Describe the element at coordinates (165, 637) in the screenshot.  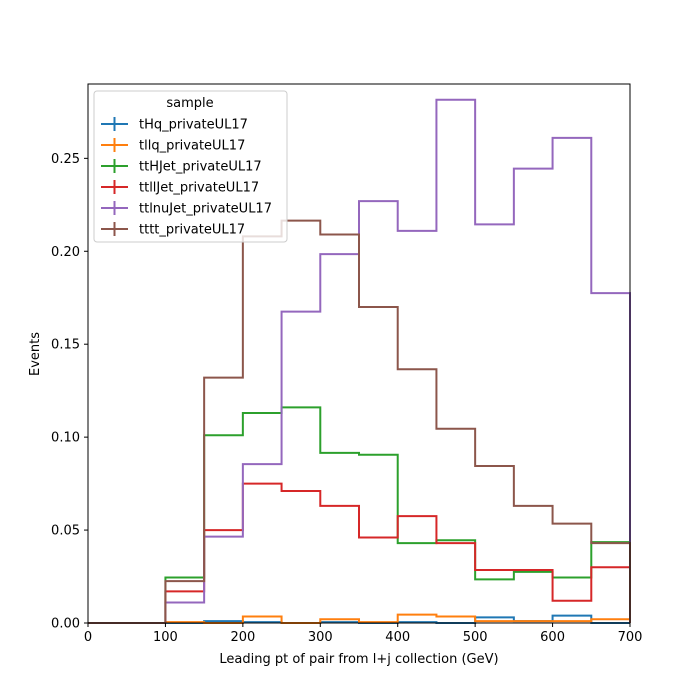
I see `x-tick-label: 100` at that location.